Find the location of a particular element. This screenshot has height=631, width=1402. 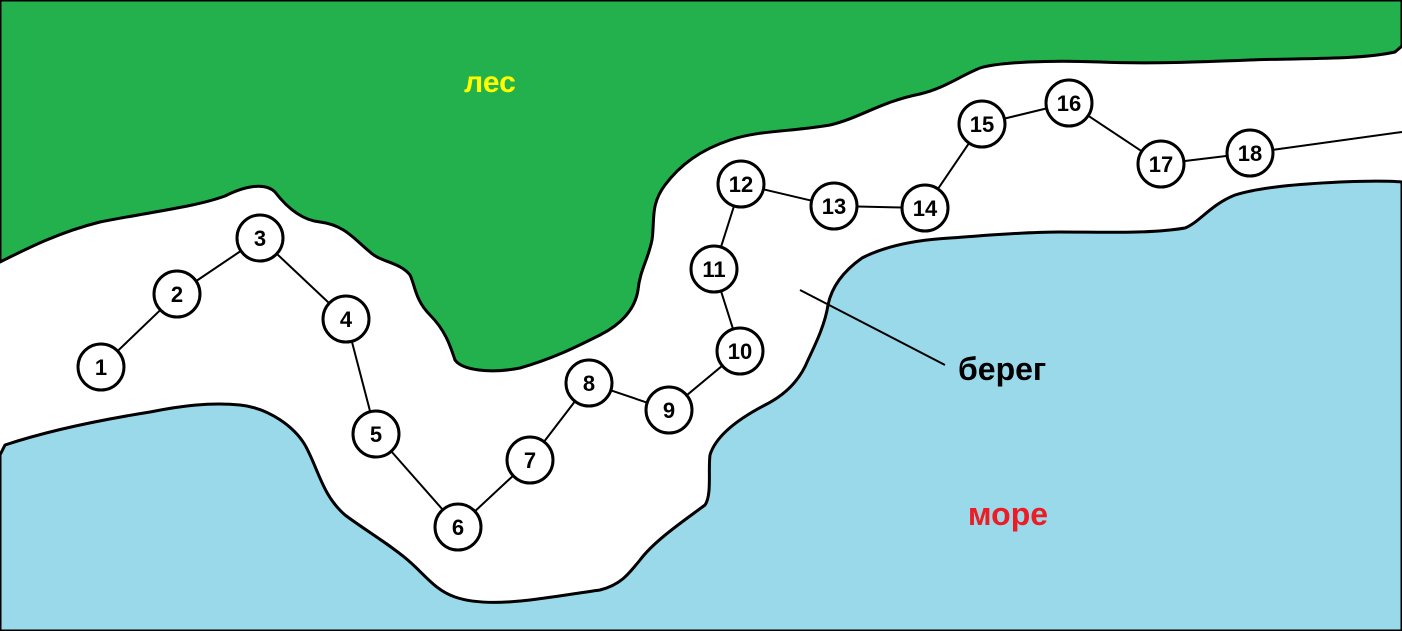

route-node-number: 14 is located at coordinates (925, 208).